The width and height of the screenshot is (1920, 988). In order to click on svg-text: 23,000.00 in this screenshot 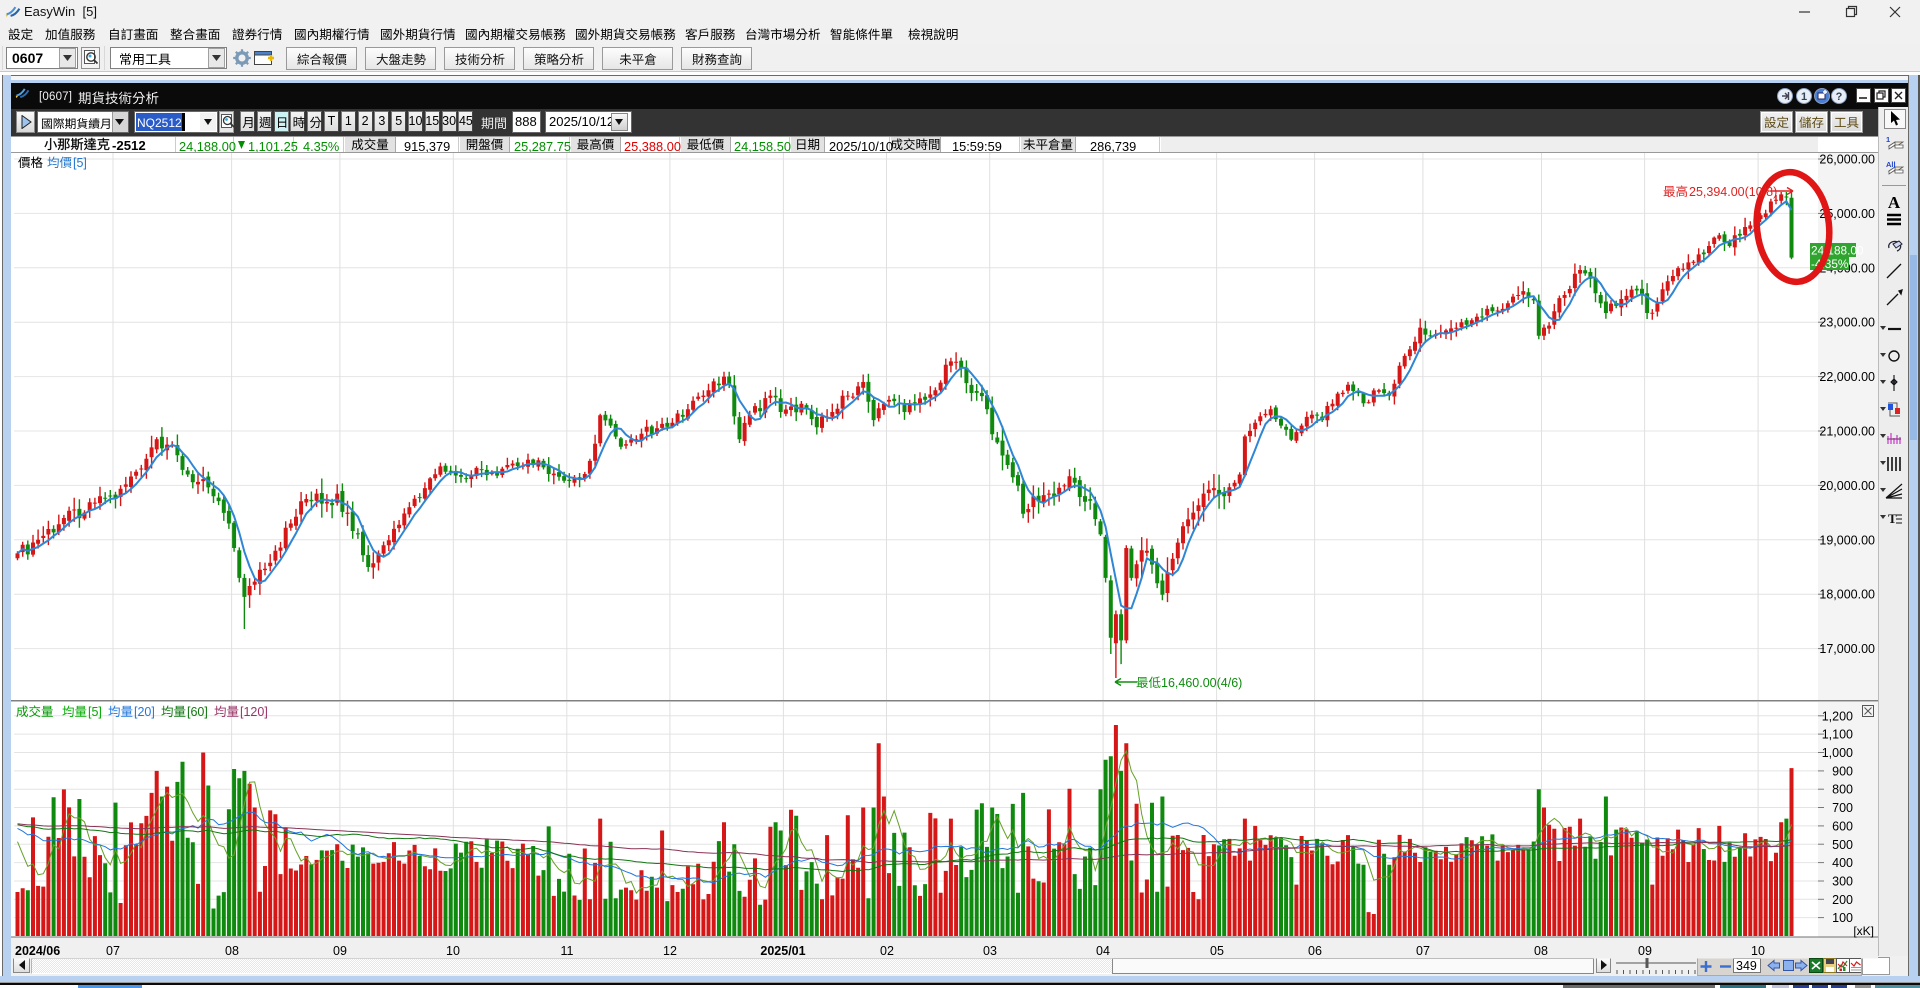, I will do `click(1847, 323)`.